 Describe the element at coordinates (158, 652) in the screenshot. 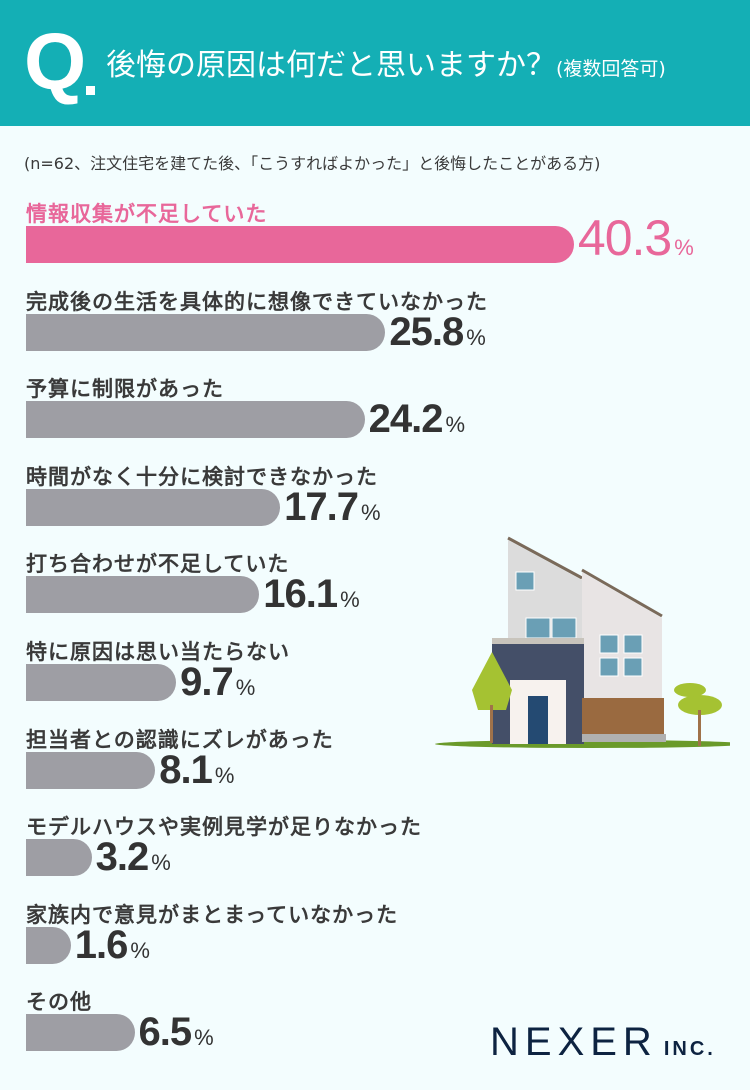

I see `category-label: 特に原因は思い当たらない` at that location.